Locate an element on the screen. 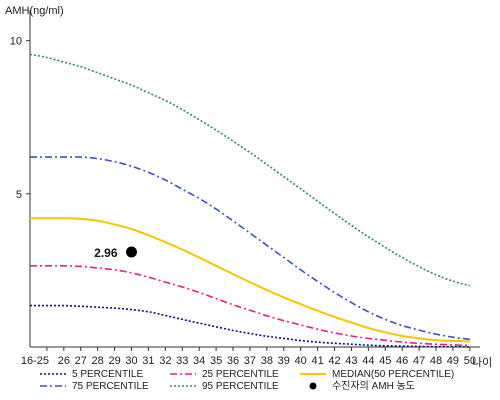 Image resolution: width=500 pixels, height=400 pixels. x-tick-label: 34 is located at coordinates (199, 361).